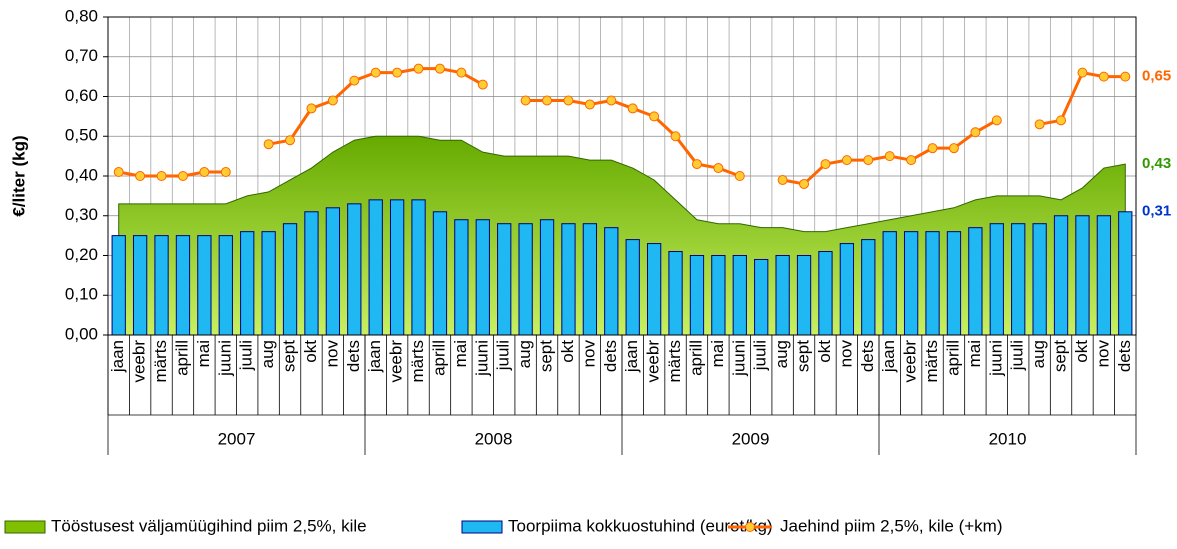 The height and width of the screenshot is (549, 1177). What do you see at coordinates (81, 174) in the screenshot?
I see `y-tick-label: 0,40` at bounding box center [81, 174].